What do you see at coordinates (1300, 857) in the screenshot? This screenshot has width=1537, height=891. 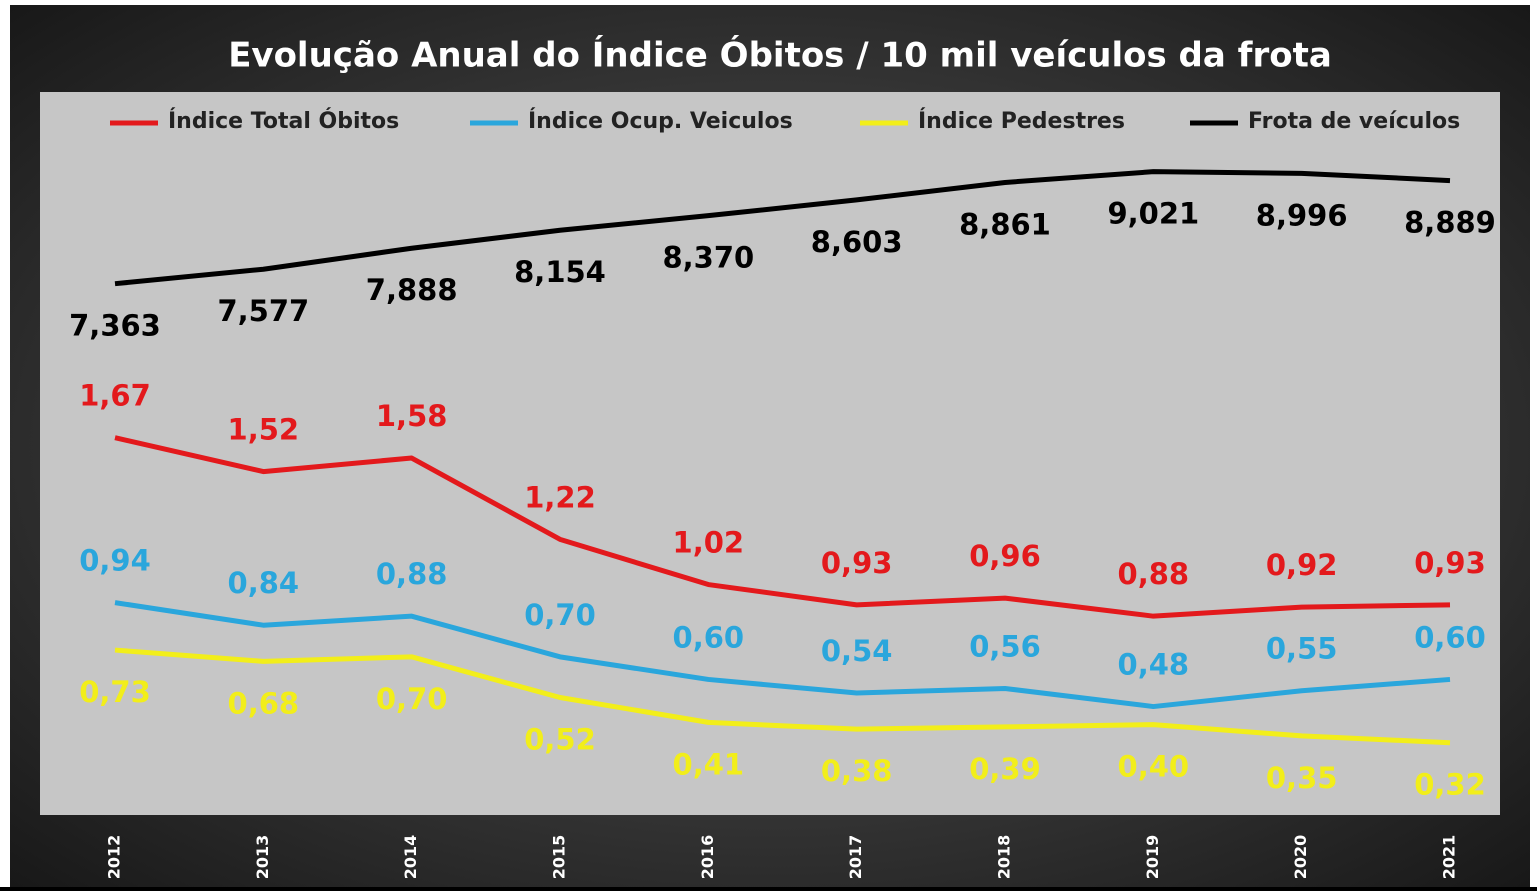 I see `x-tick-label: 2020` at bounding box center [1300, 857].